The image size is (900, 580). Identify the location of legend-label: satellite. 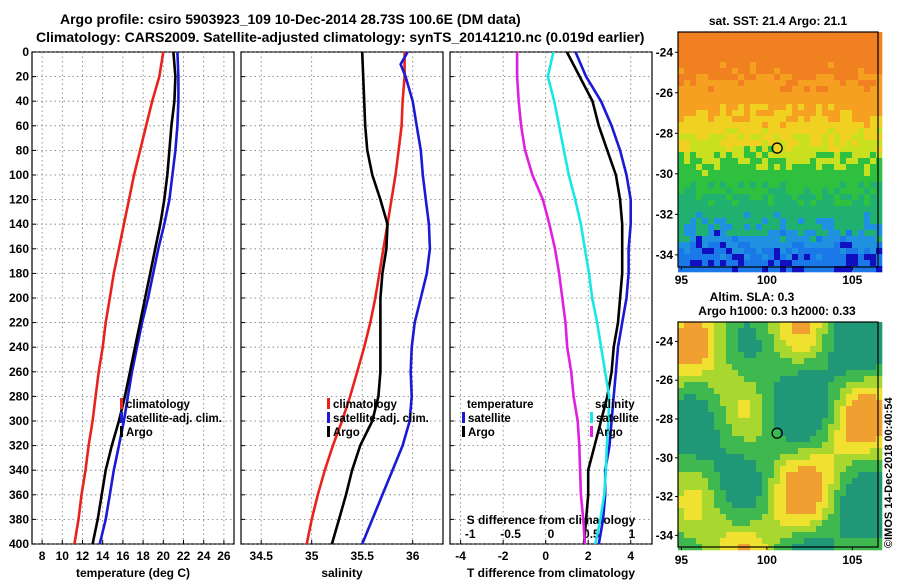
(617, 419).